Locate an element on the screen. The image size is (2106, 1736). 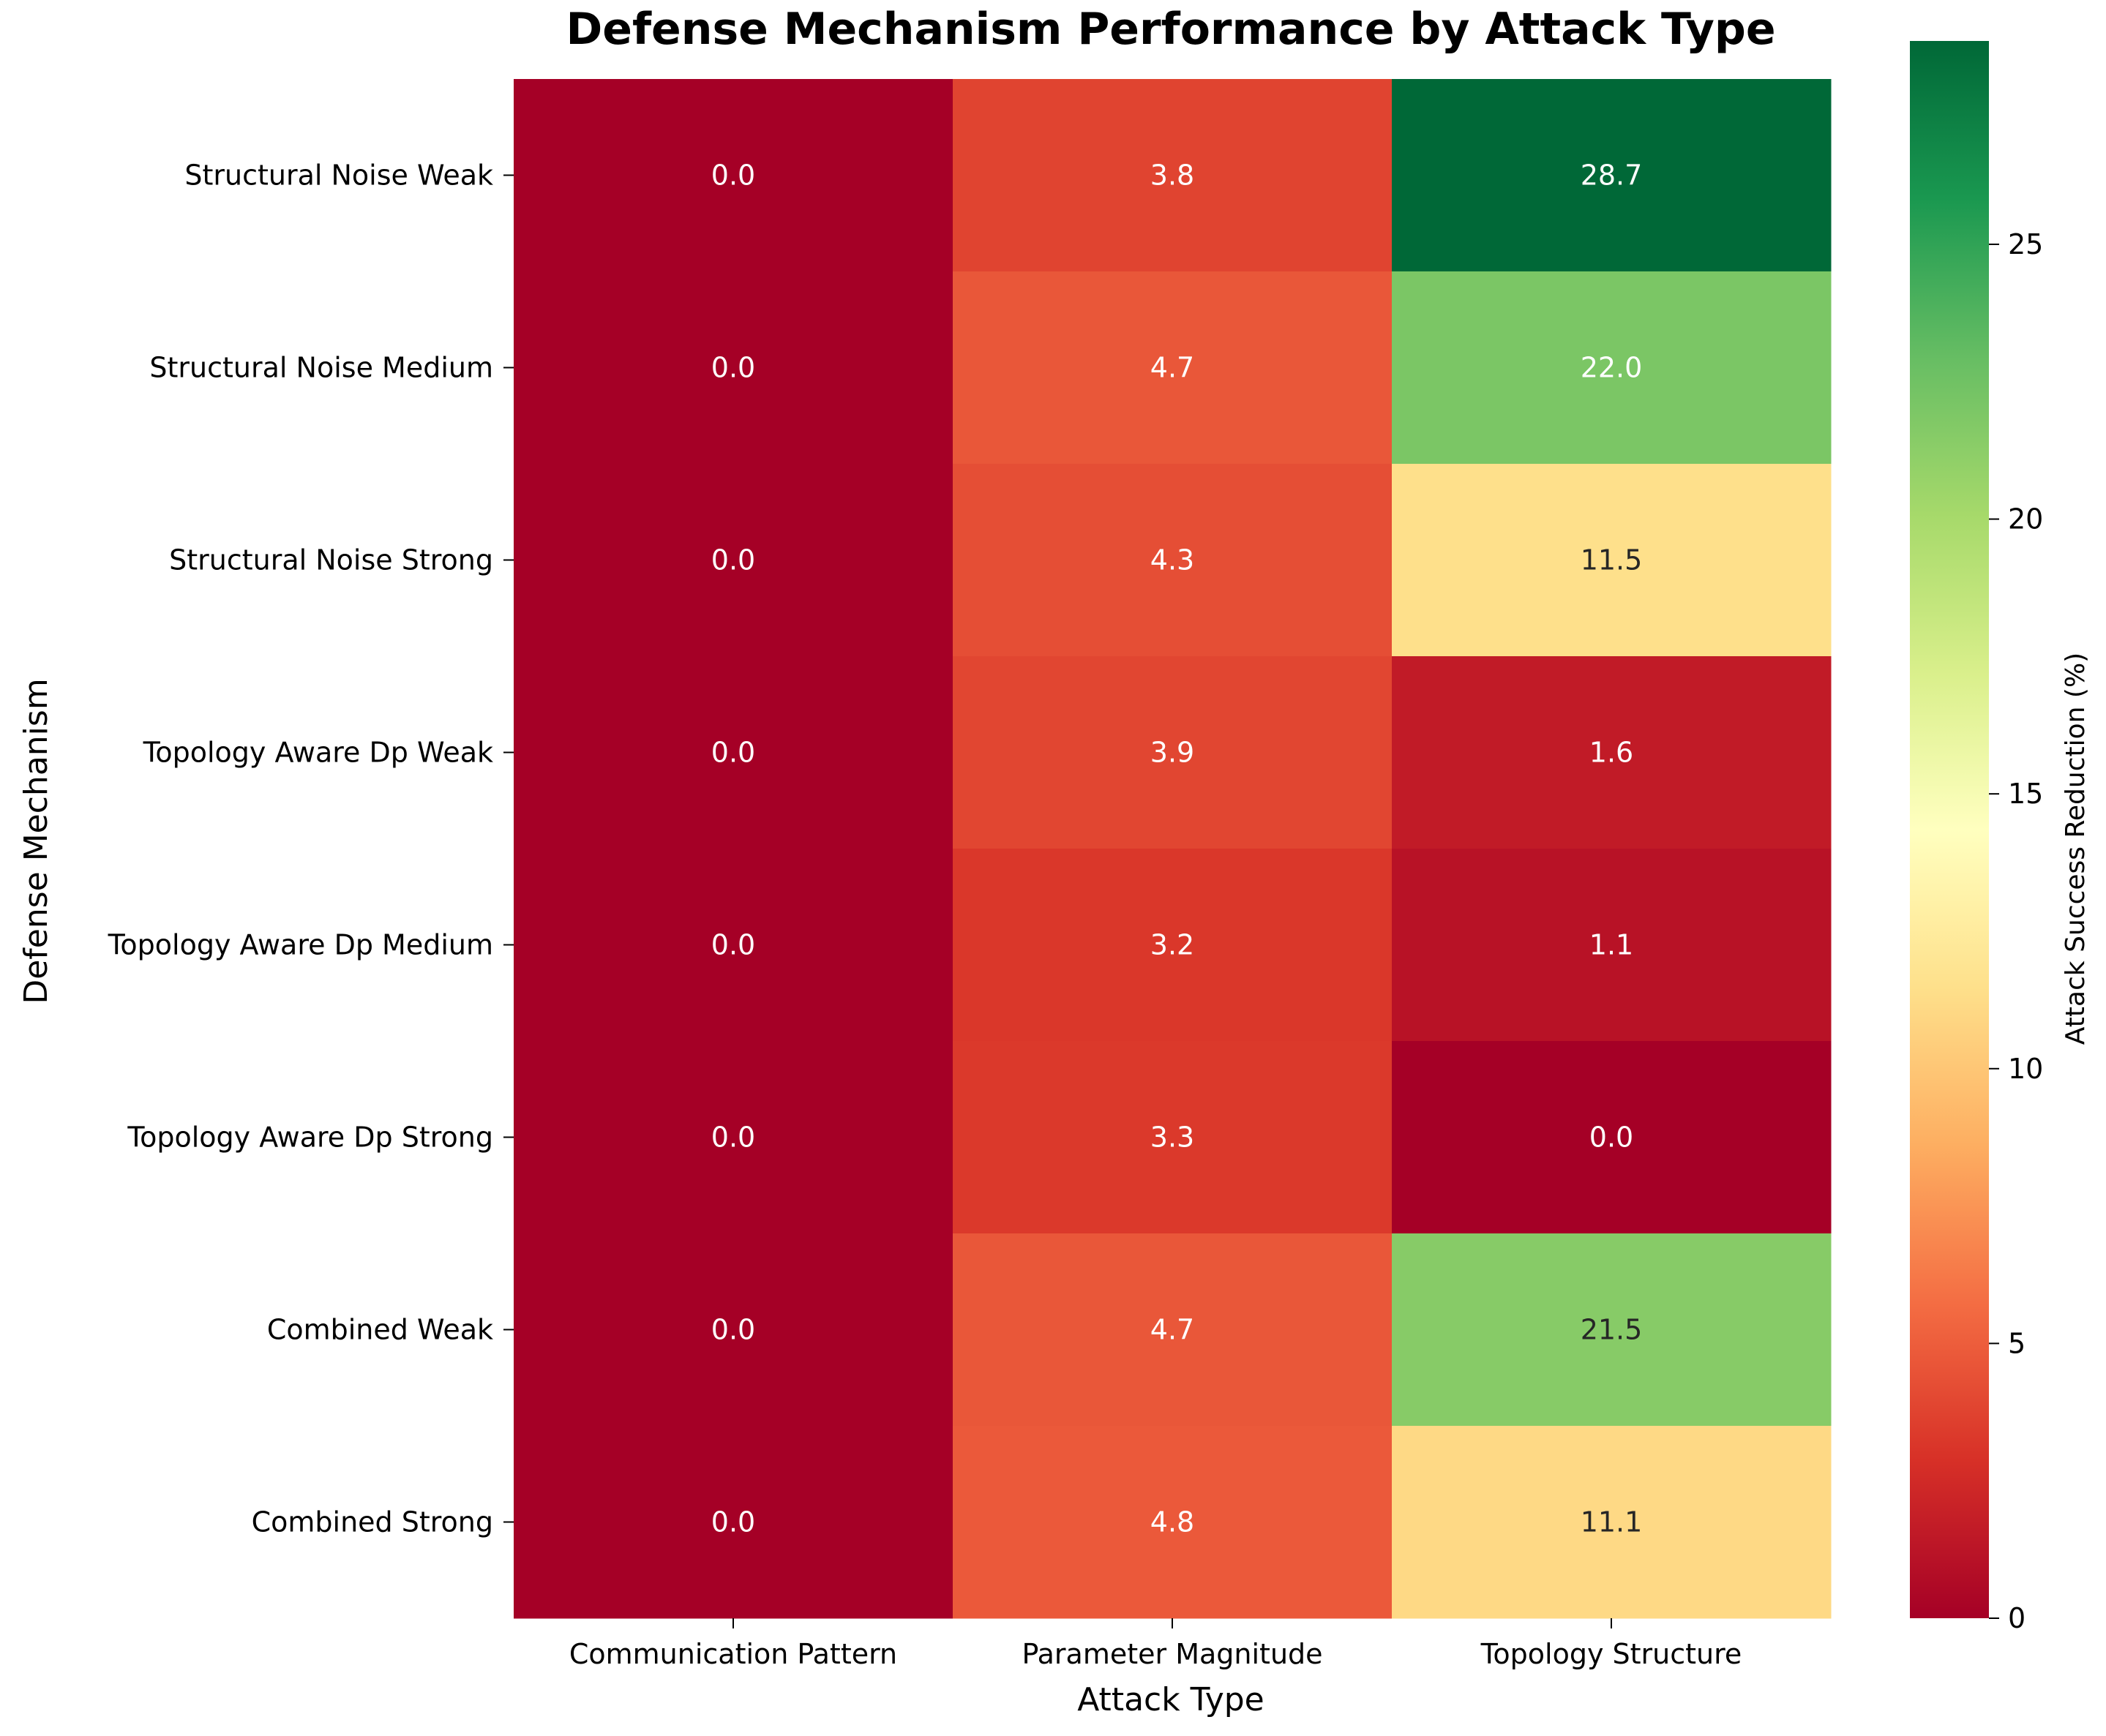
cell-value-label: 28.7 is located at coordinates (1612, 175).